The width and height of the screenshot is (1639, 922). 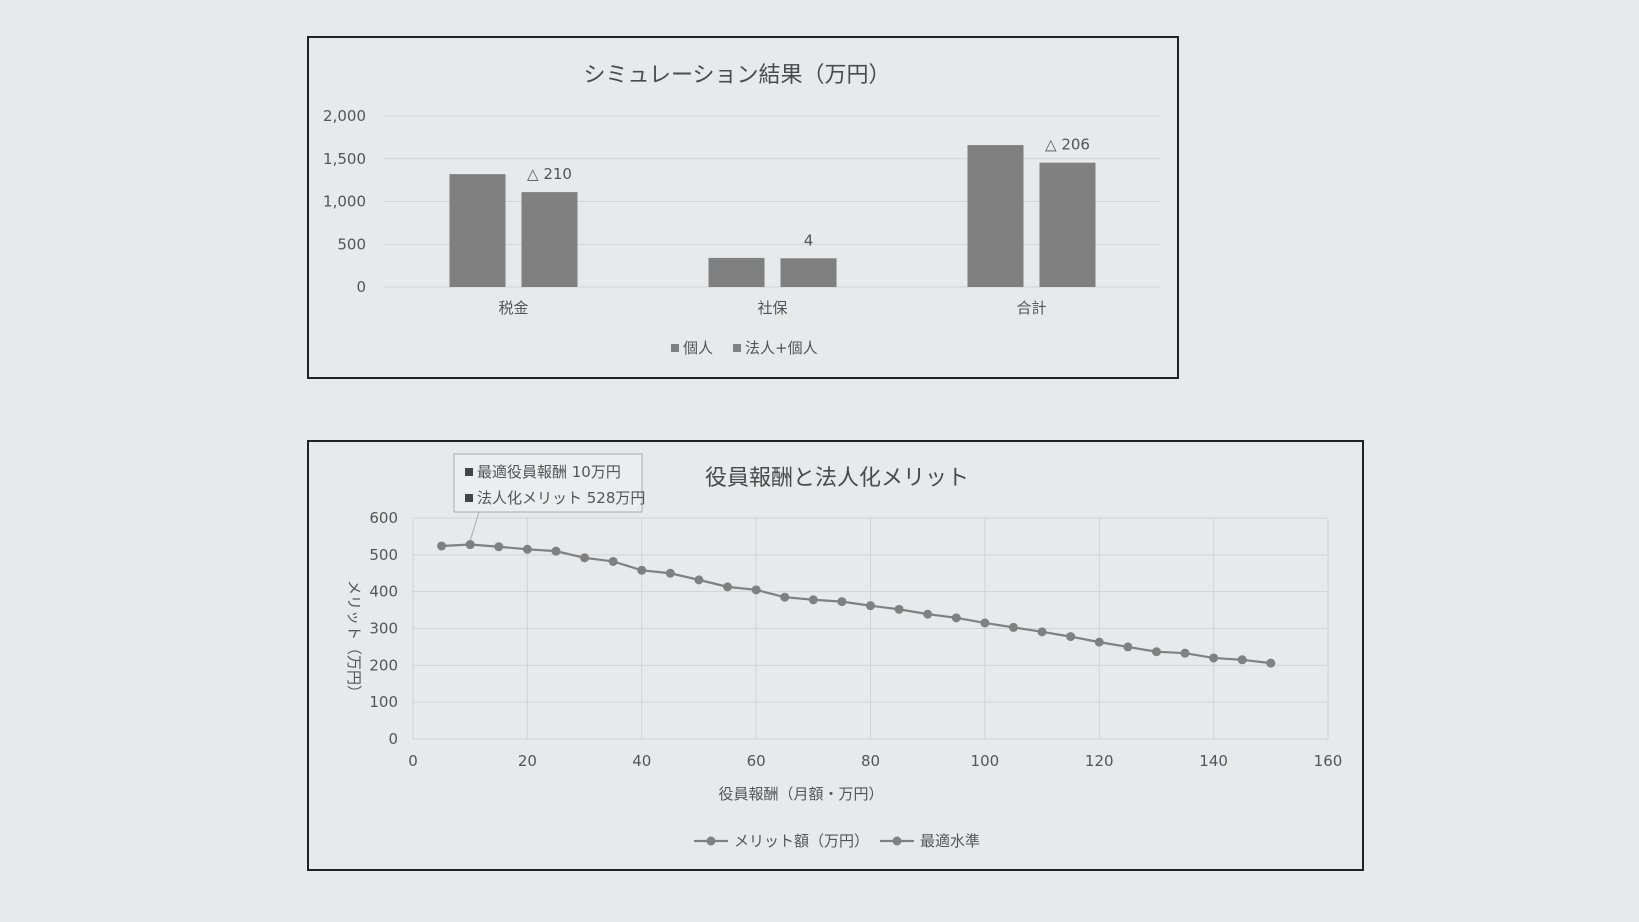 What do you see at coordinates (801, 841) in the screenshot?
I see `legend-label: メリット額（万円）` at bounding box center [801, 841].